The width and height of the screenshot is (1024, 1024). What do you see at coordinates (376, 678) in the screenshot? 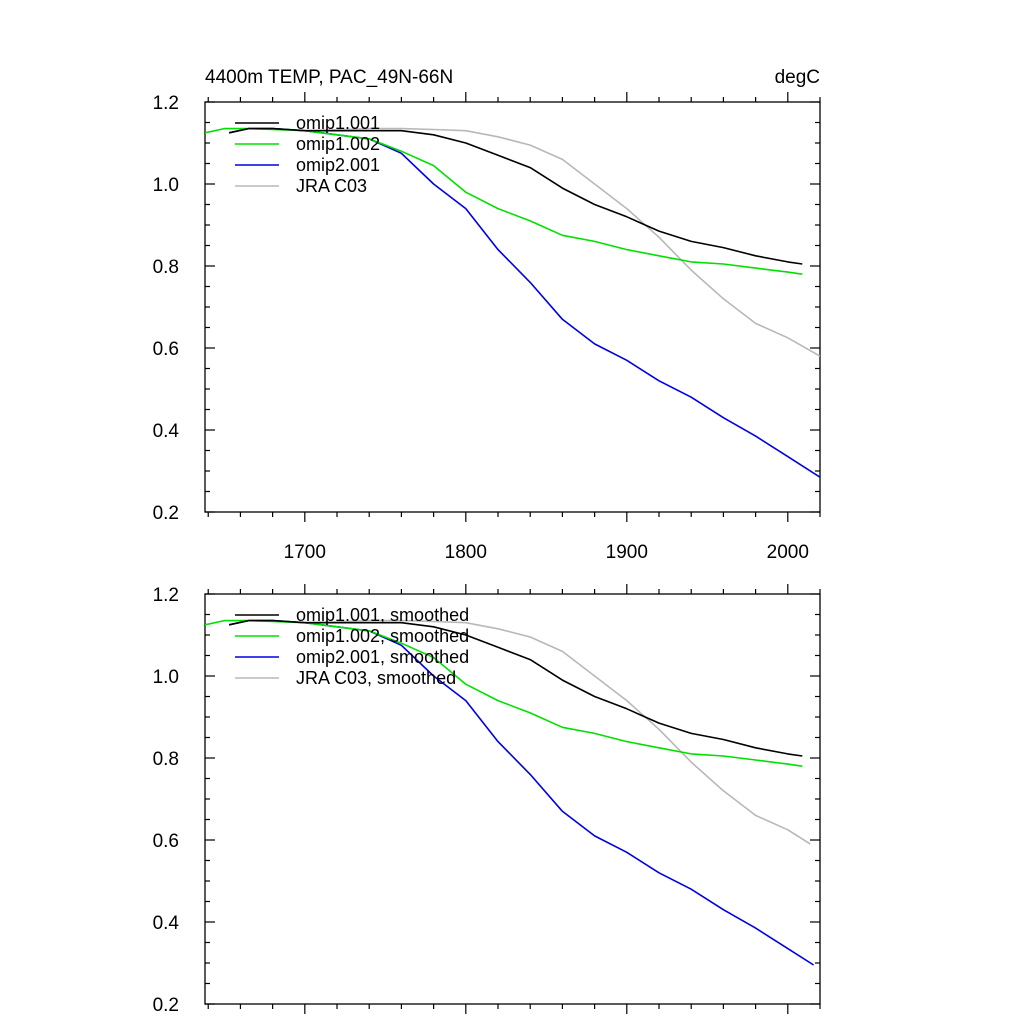
I see `legend-label-jra-c03-smoothed: JRA C03, smoothed` at bounding box center [376, 678].